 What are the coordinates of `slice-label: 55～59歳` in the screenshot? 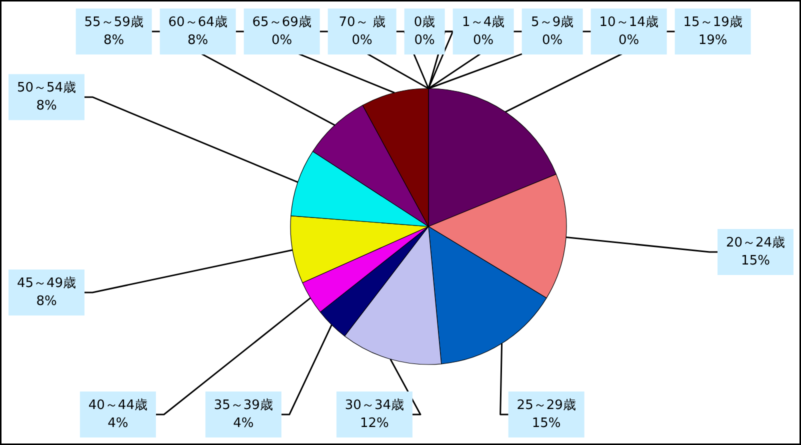 It's located at (114, 22).